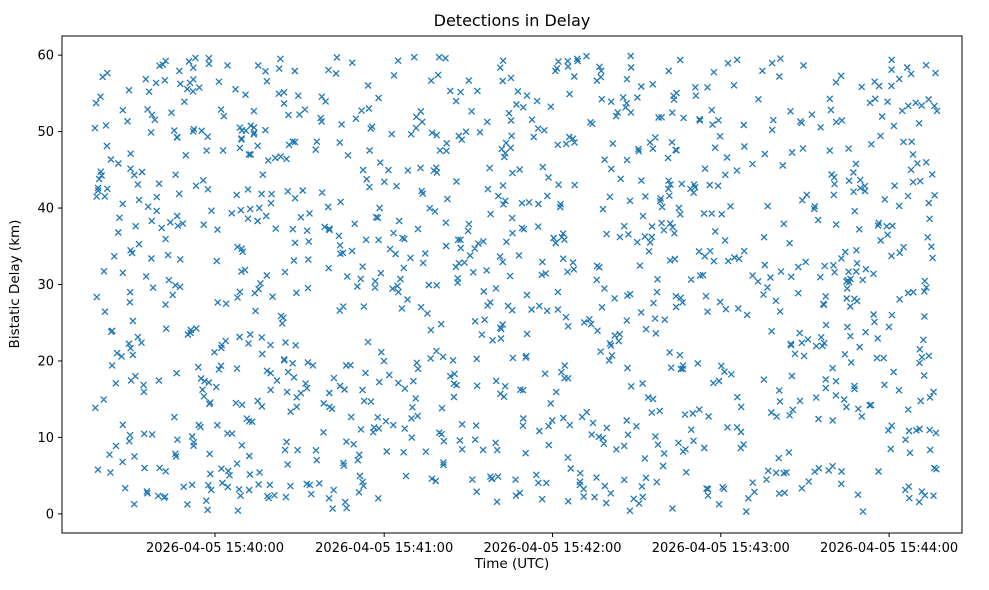 The image size is (989, 590). I want to click on x-axis-label: Time (UTC), so click(512, 564).